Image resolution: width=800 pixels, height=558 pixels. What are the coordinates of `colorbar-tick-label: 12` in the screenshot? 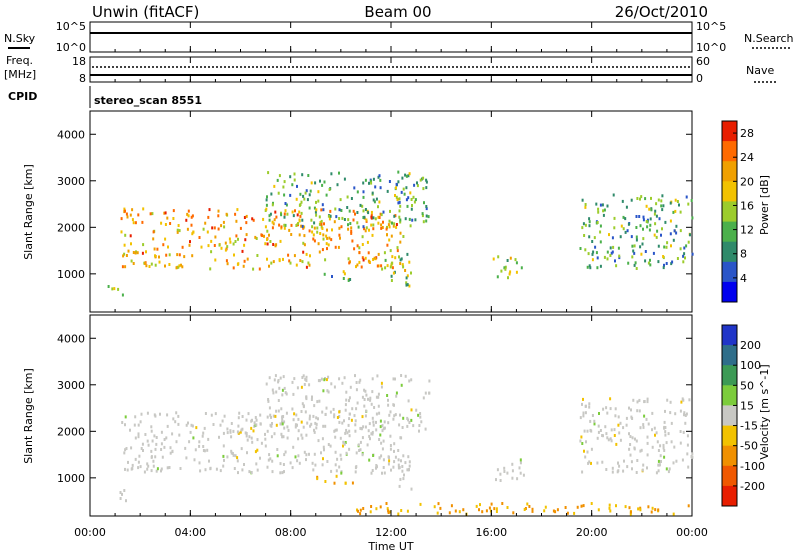 It's located at (747, 230).